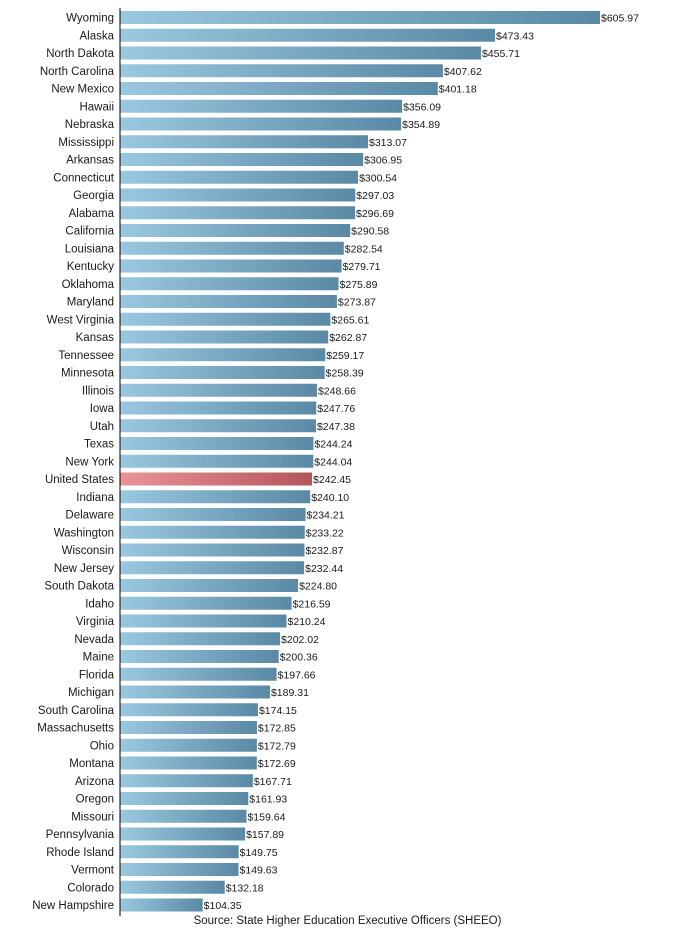  I want to click on category-label: North Carolina, so click(77, 72).